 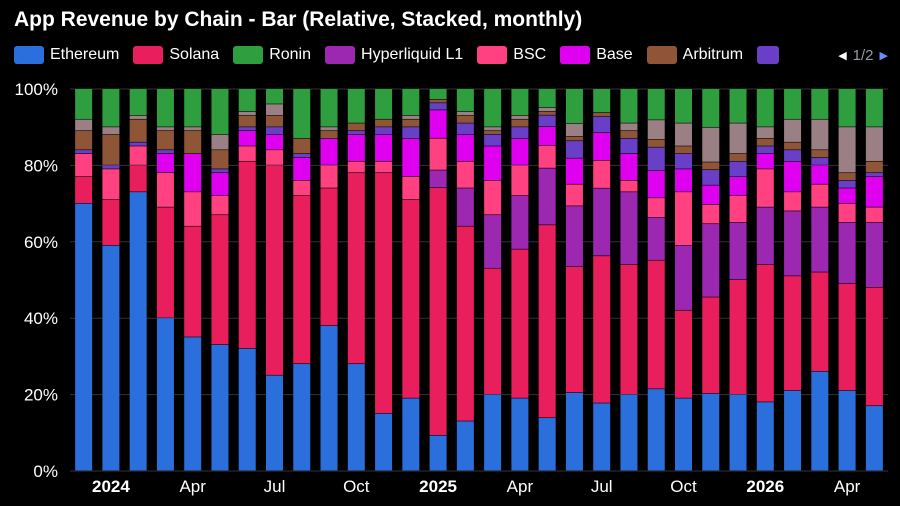 What do you see at coordinates (36, 89) in the screenshot?
I see `y-tick-label: 100%` at bounding box center [36, 89].